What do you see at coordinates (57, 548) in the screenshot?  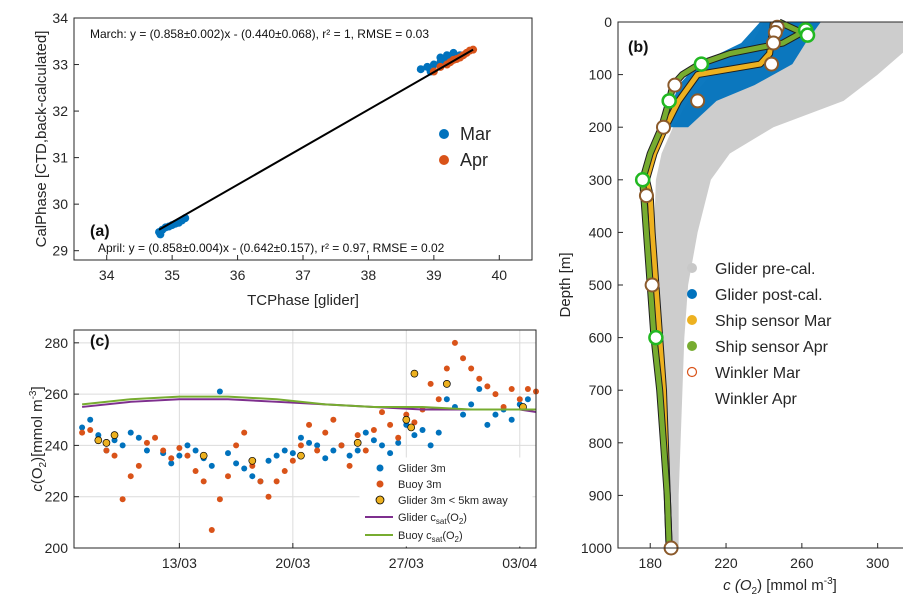 I see `panel-c-ytick-label-0: 200` at bounding box center [57, 548].